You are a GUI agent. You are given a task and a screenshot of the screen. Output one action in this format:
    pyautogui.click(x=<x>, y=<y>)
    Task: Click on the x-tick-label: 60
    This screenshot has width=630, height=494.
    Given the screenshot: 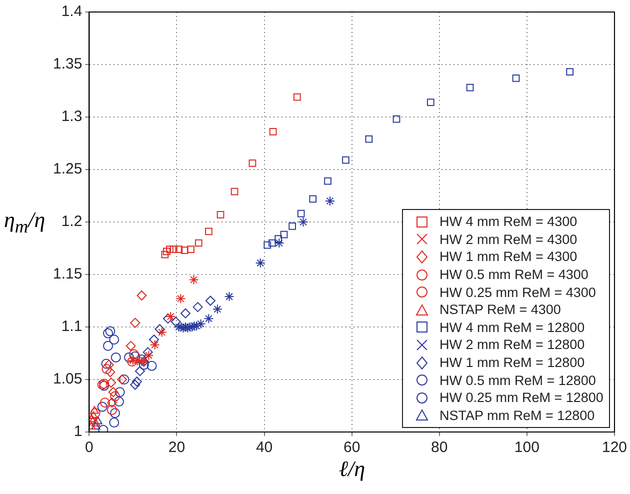 What is the action you would take?
    pyautogui.click(x=351, y=447)
    